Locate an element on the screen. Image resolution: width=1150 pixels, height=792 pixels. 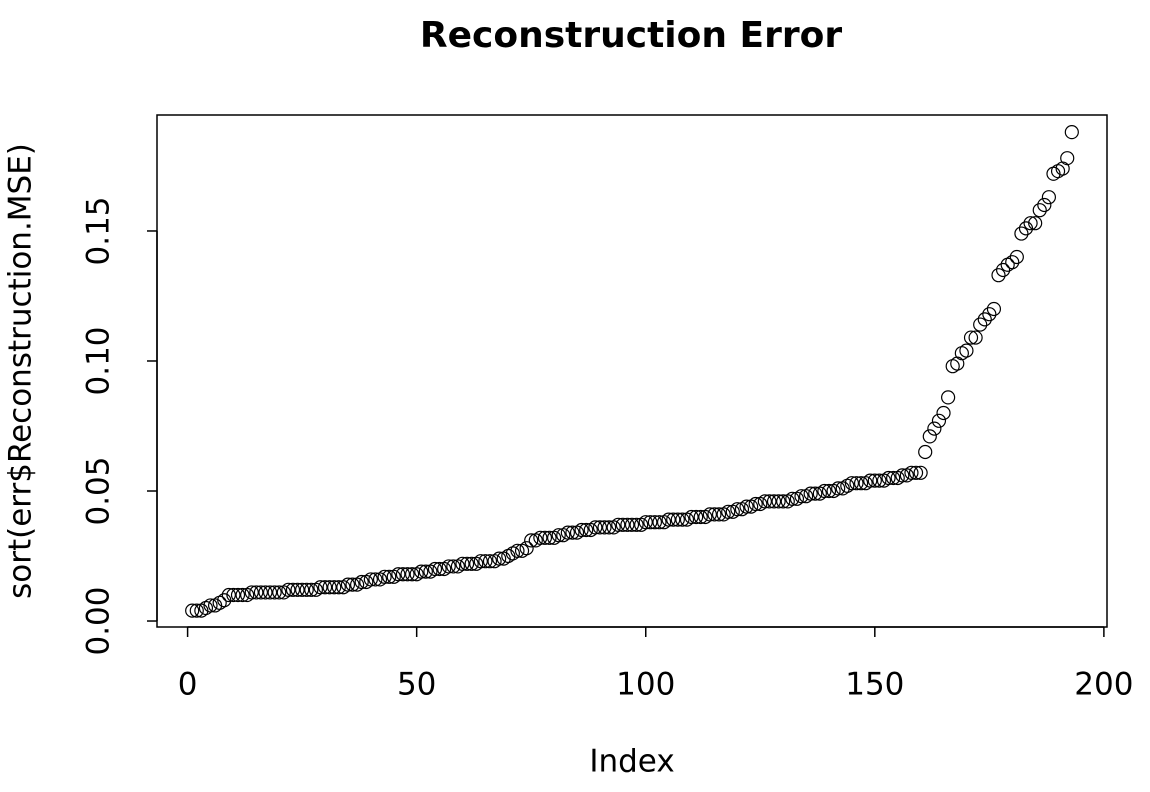
y-tick-label: 0.05 is located at coordinates (99, 490).